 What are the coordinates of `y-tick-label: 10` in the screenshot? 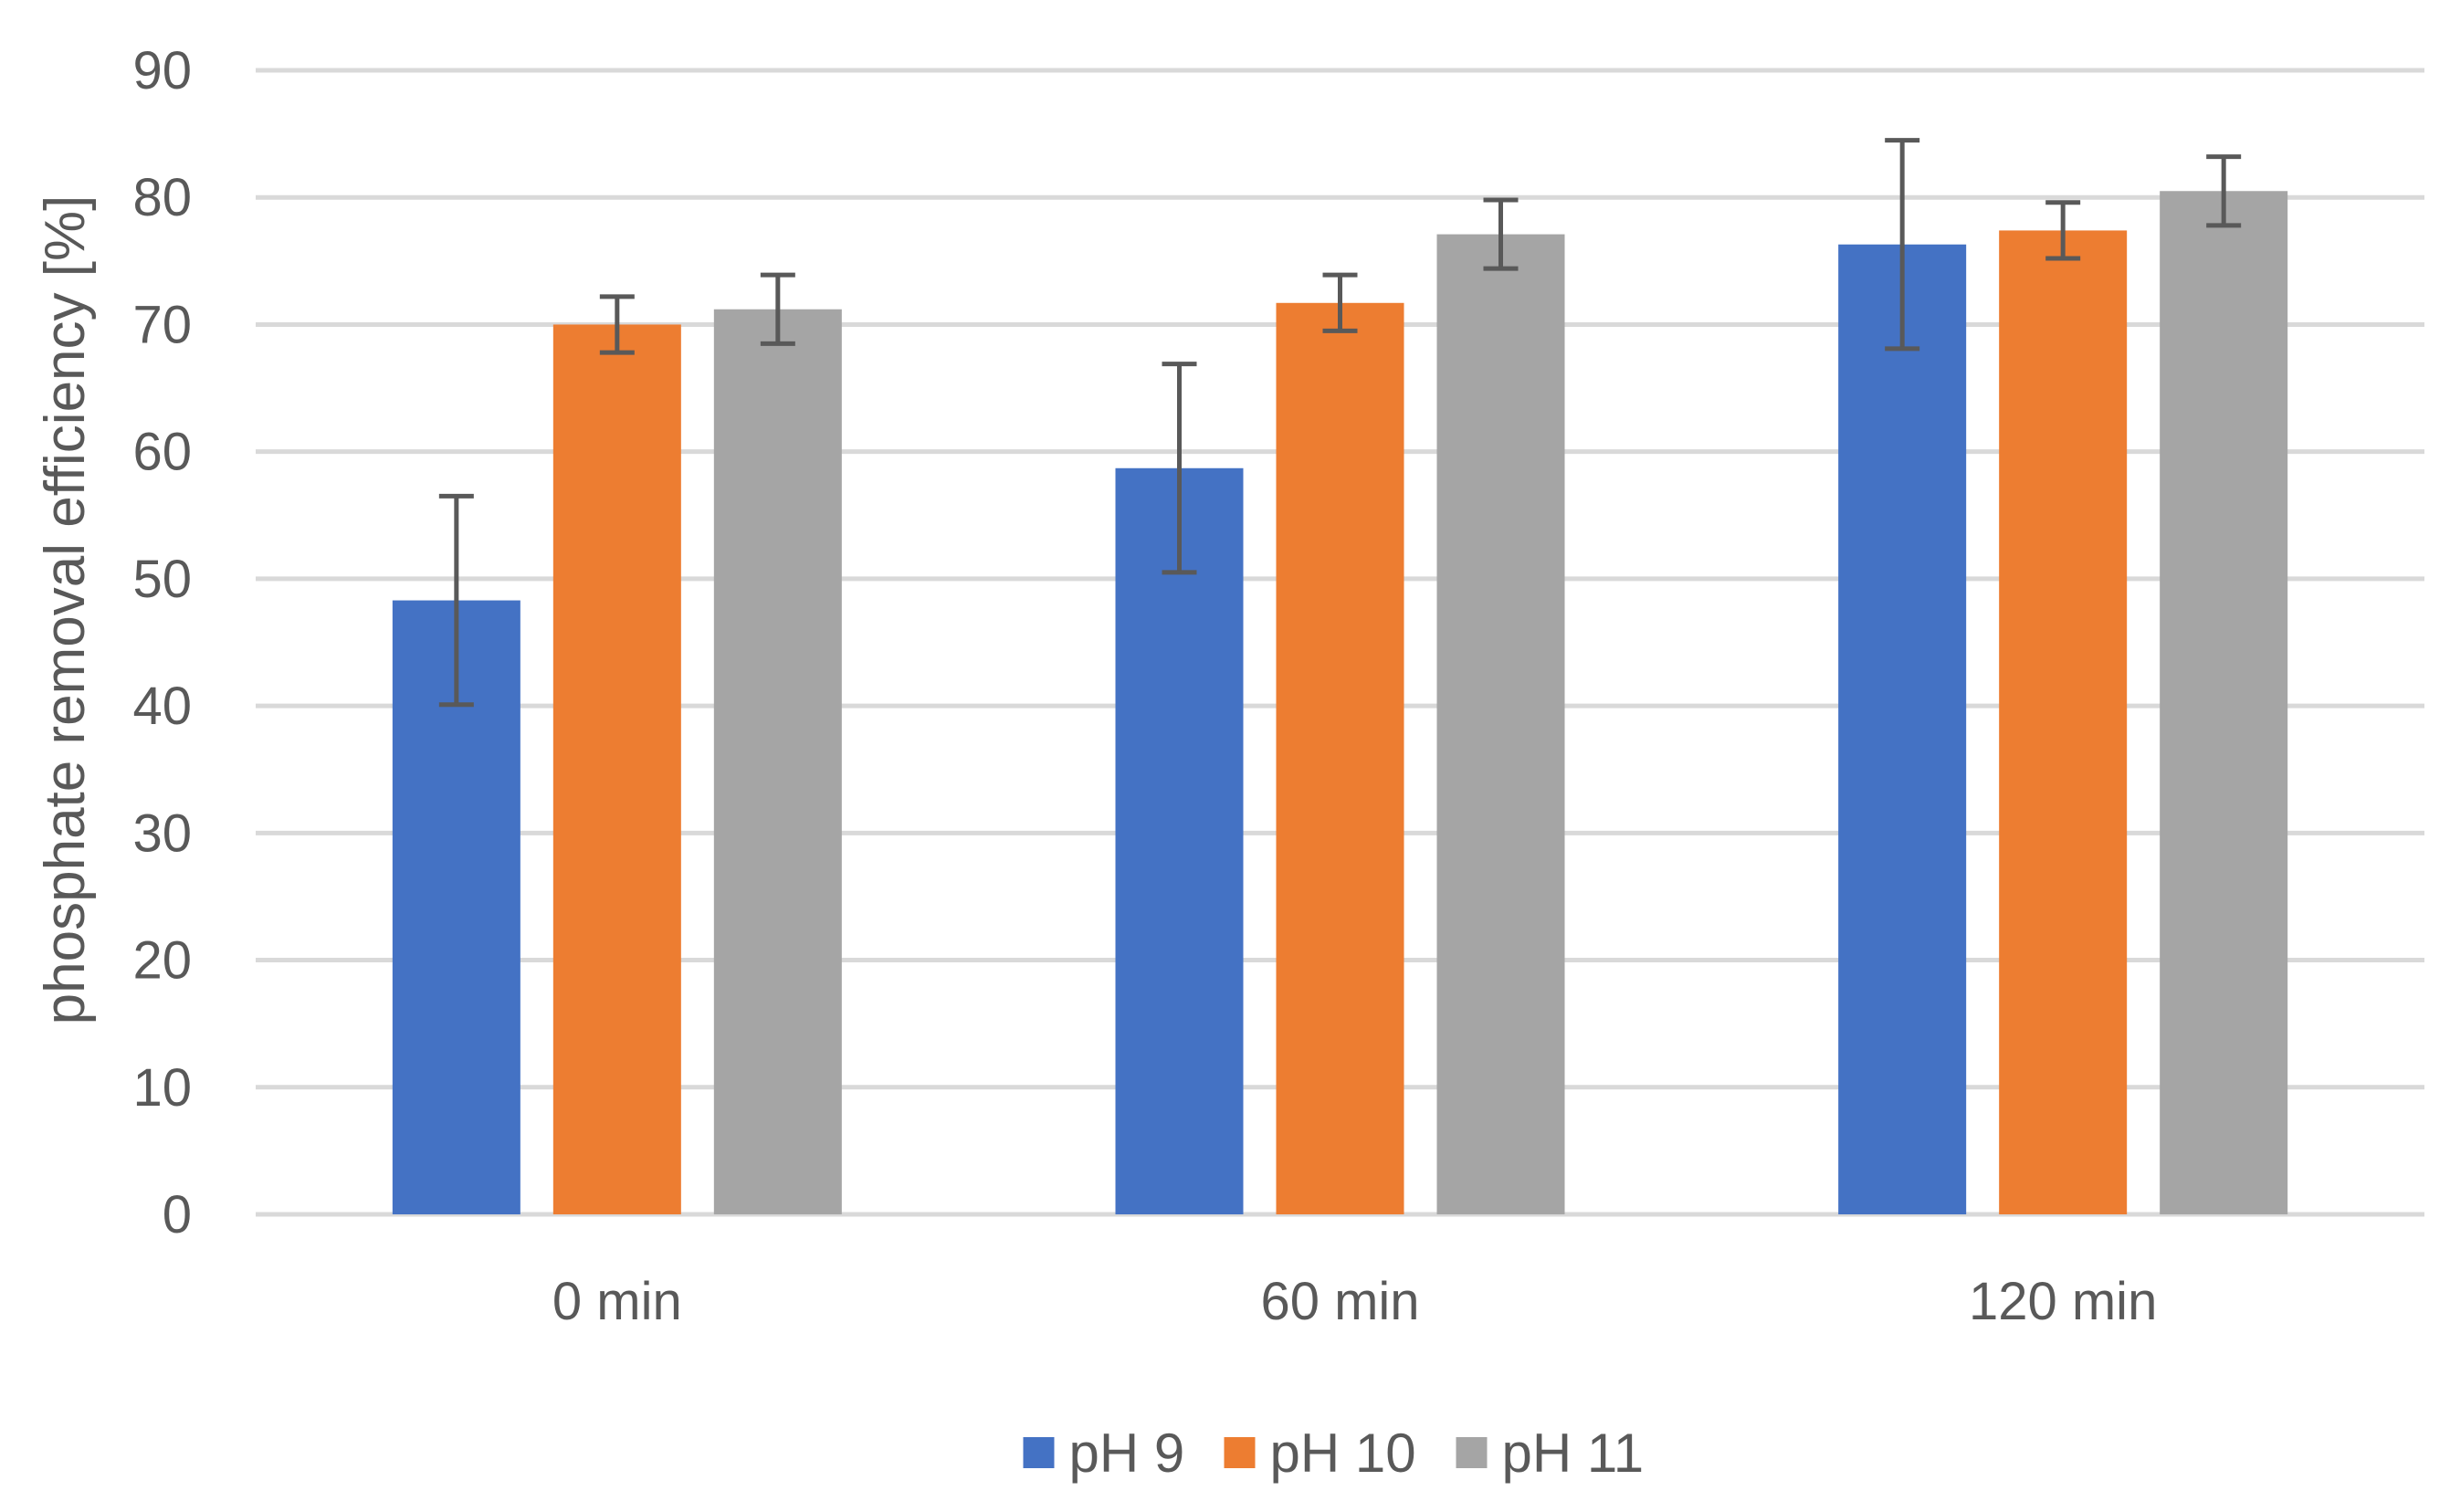 It's located at (162, 1088).